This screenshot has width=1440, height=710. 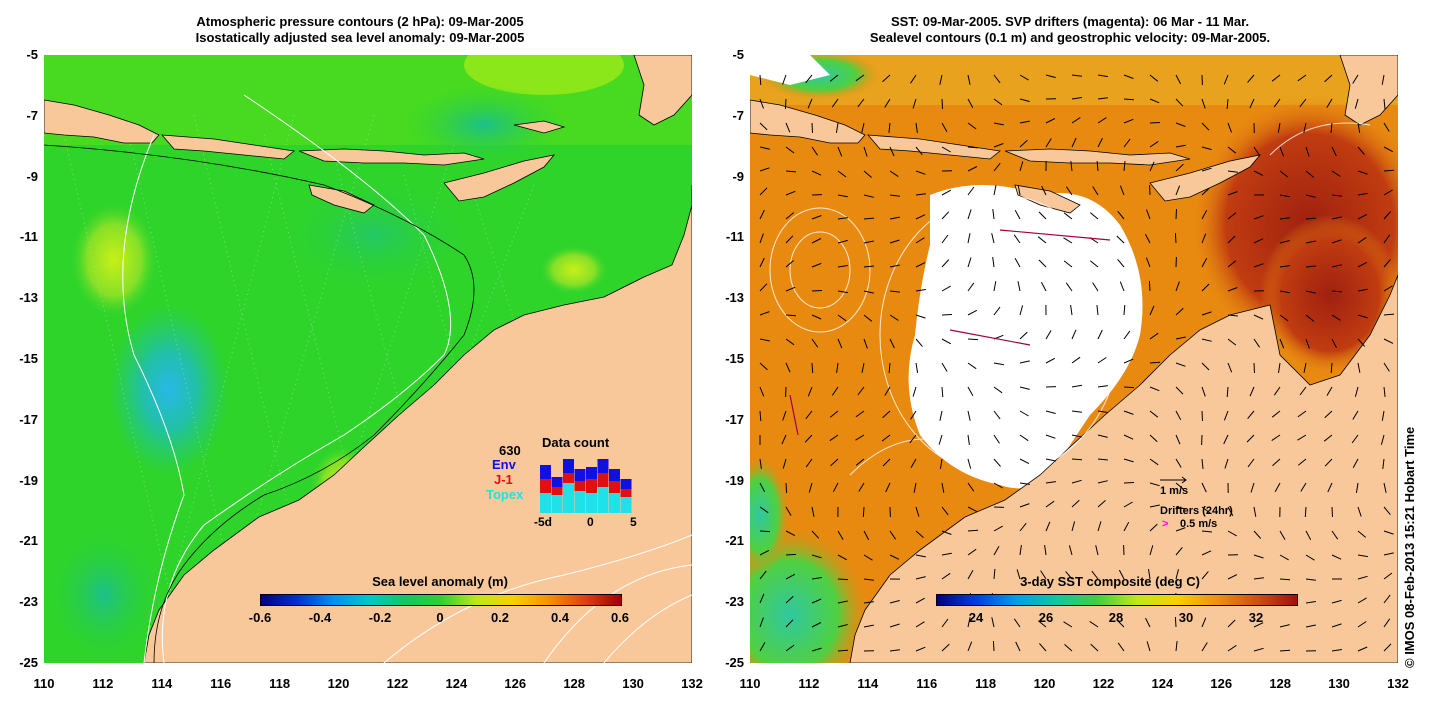 I want to click on colorbar-tick: 24, so click(x=976, y=617).